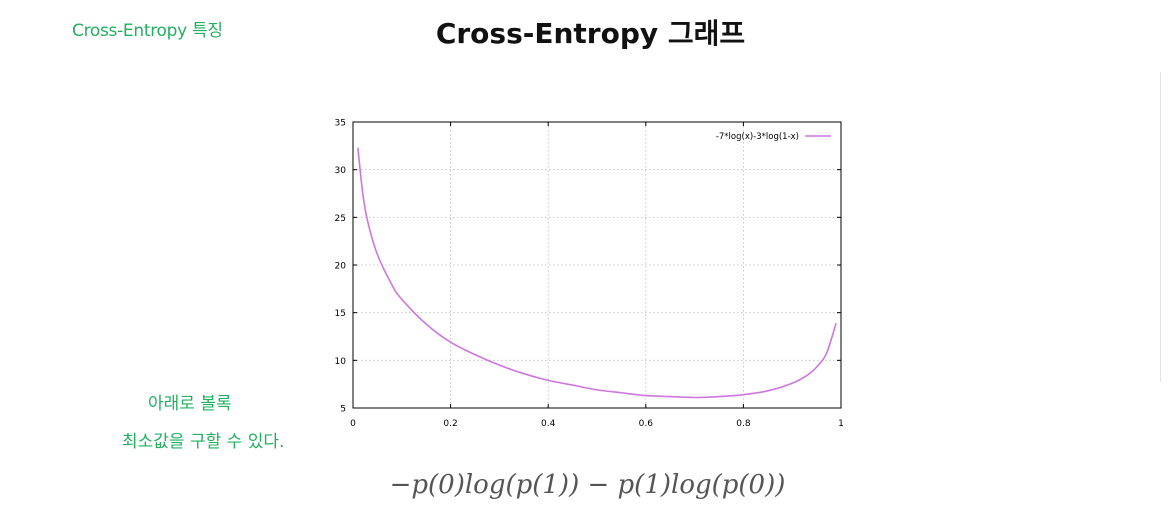  What do you see at coordinates (343, 410) in the screenshot?
I see `y-tick-label: 5` at bounding box center [343, 410].